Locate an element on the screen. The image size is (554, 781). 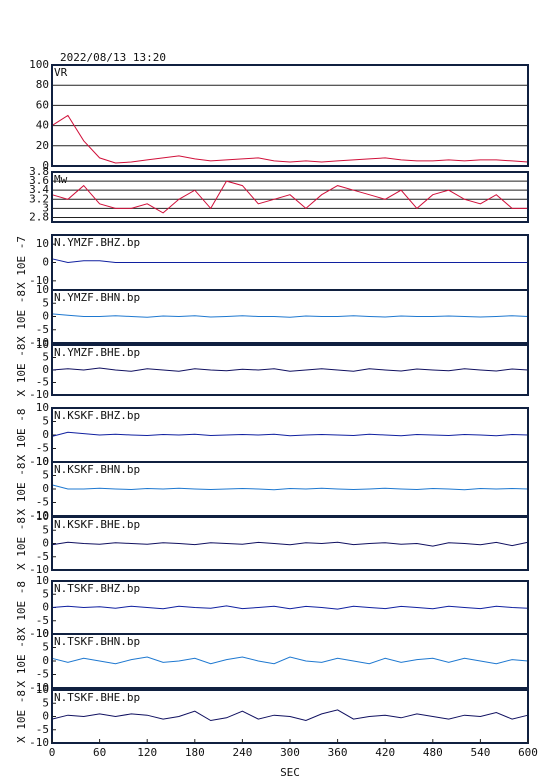
trace-label: N.KSKF.BHN.bp is located at coordinates (97, 469).